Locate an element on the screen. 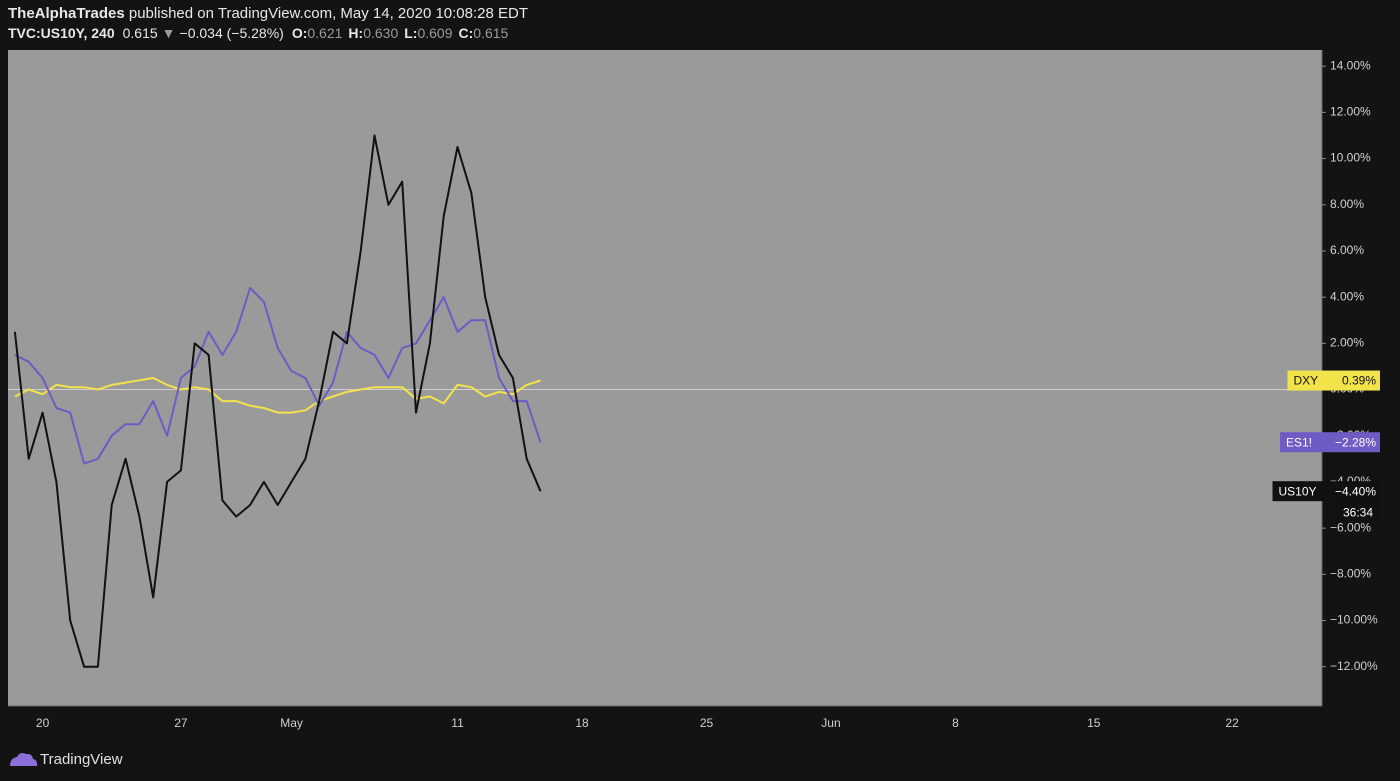 This screenshot has height=781, width=1400. x-tick-label: 15 is located at coordinates (1094, 723).